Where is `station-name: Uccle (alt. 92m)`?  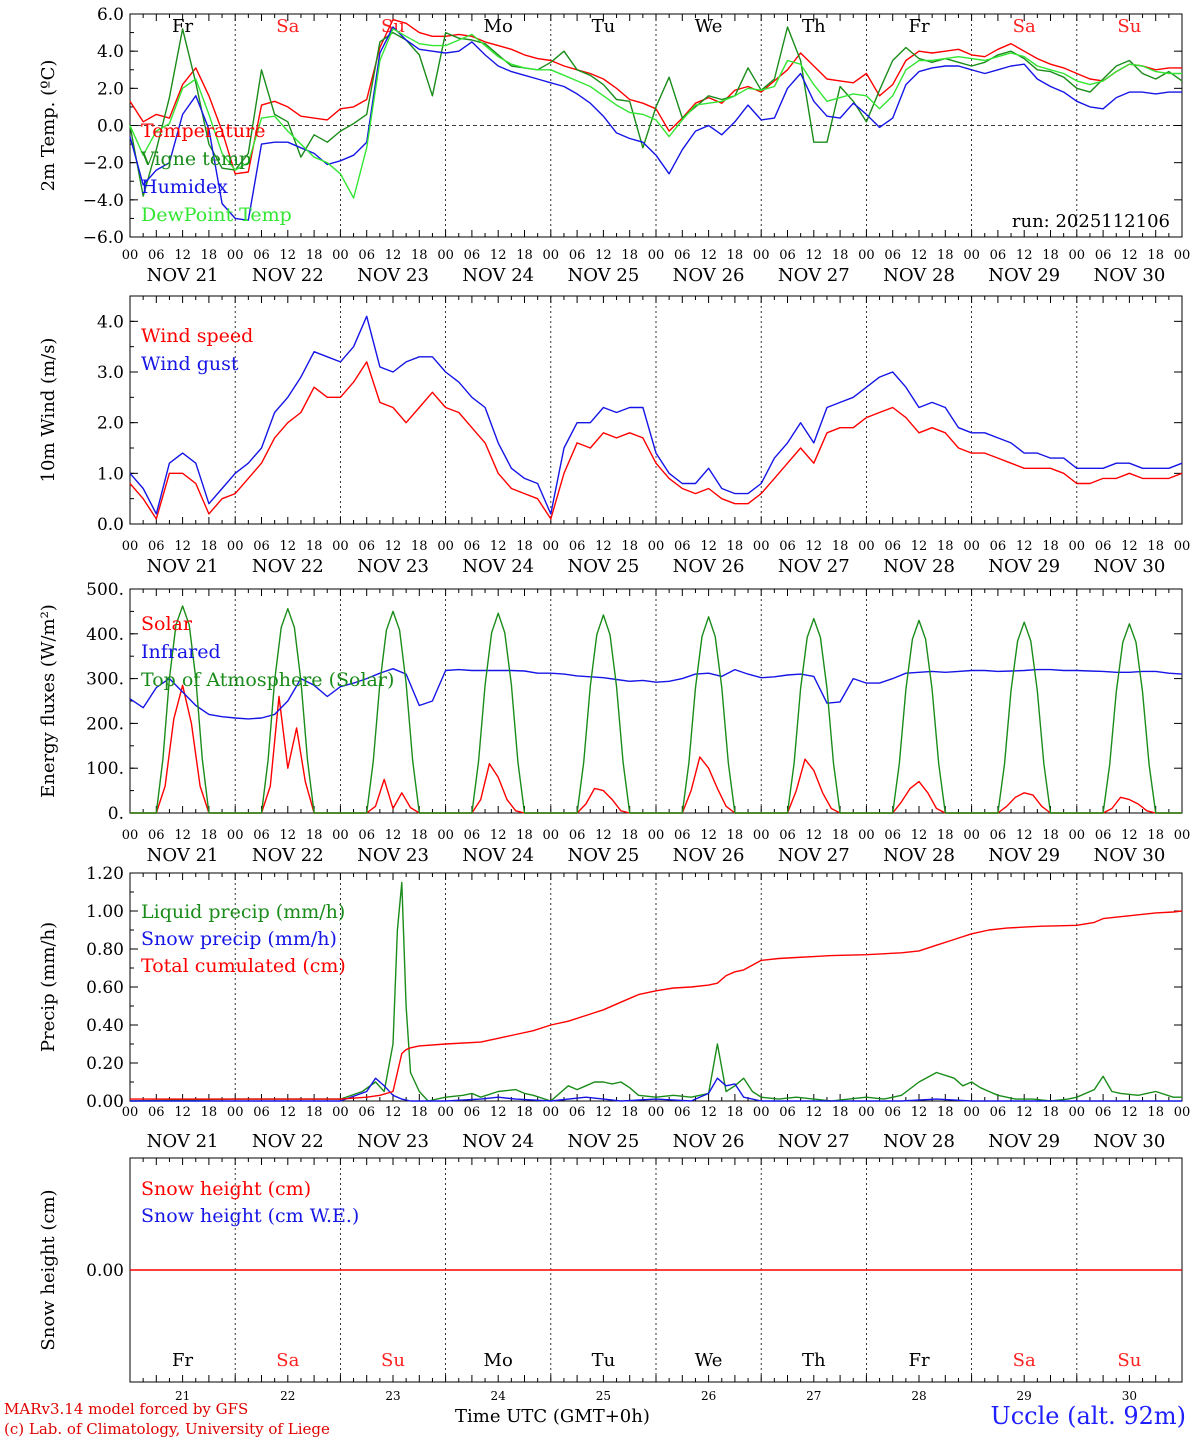 station-name: Uccle (alt. 92m) is located at coordinates (1088, 1416).